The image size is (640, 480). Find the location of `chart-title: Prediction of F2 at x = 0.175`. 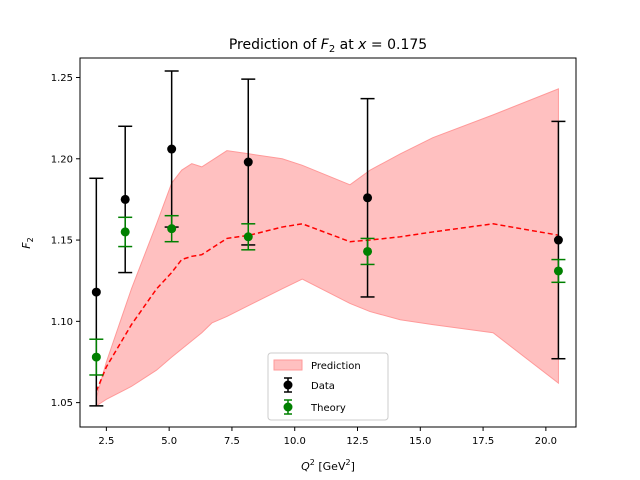

chart-title: Prediction of F2 at x = 0.175 is located at coordinates (328, 46).